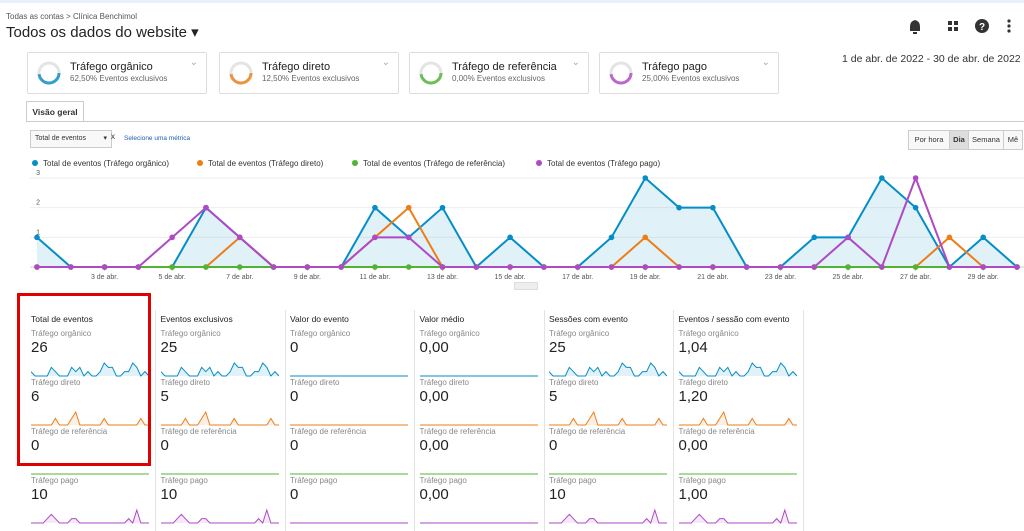  I want to click on remove-metric: x, so click(113, 136).